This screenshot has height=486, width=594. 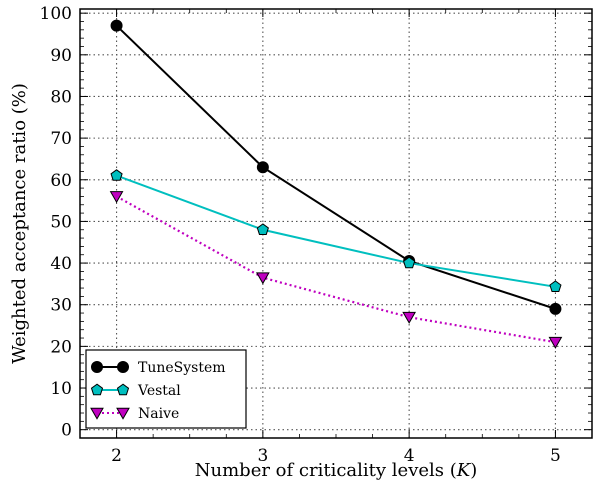 I want to click on y-tick-label: 100, so click(x=56, y=14).